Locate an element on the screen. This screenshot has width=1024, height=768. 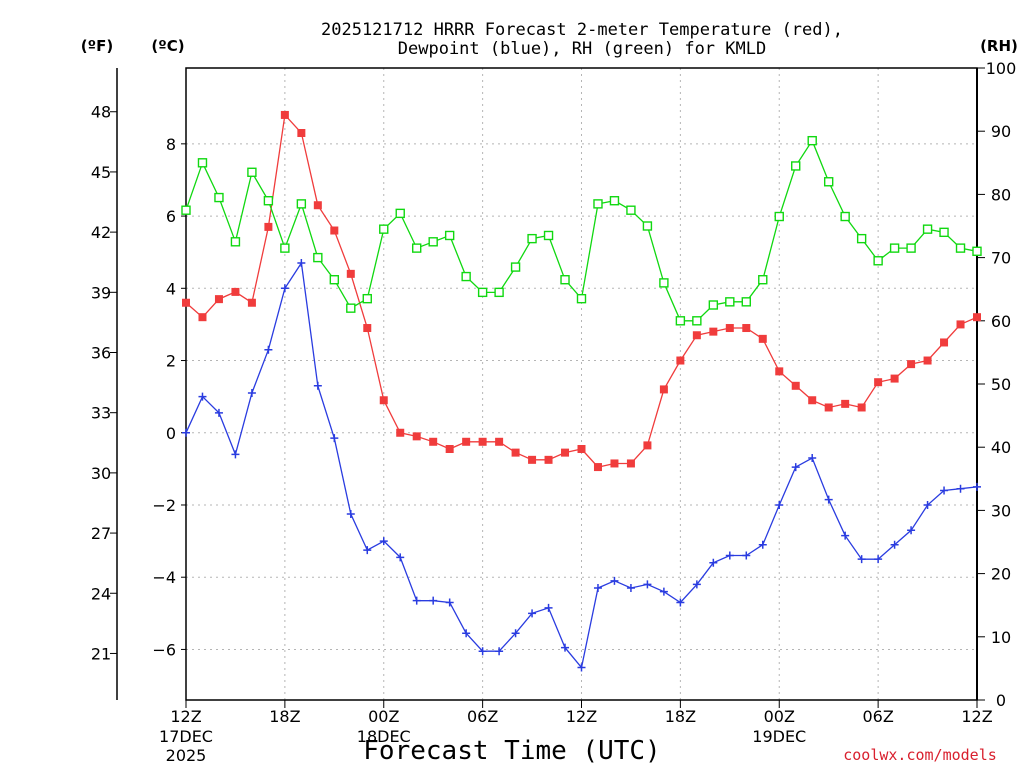
rh-tick-label: 90 is located at coordinates (1001, 131).